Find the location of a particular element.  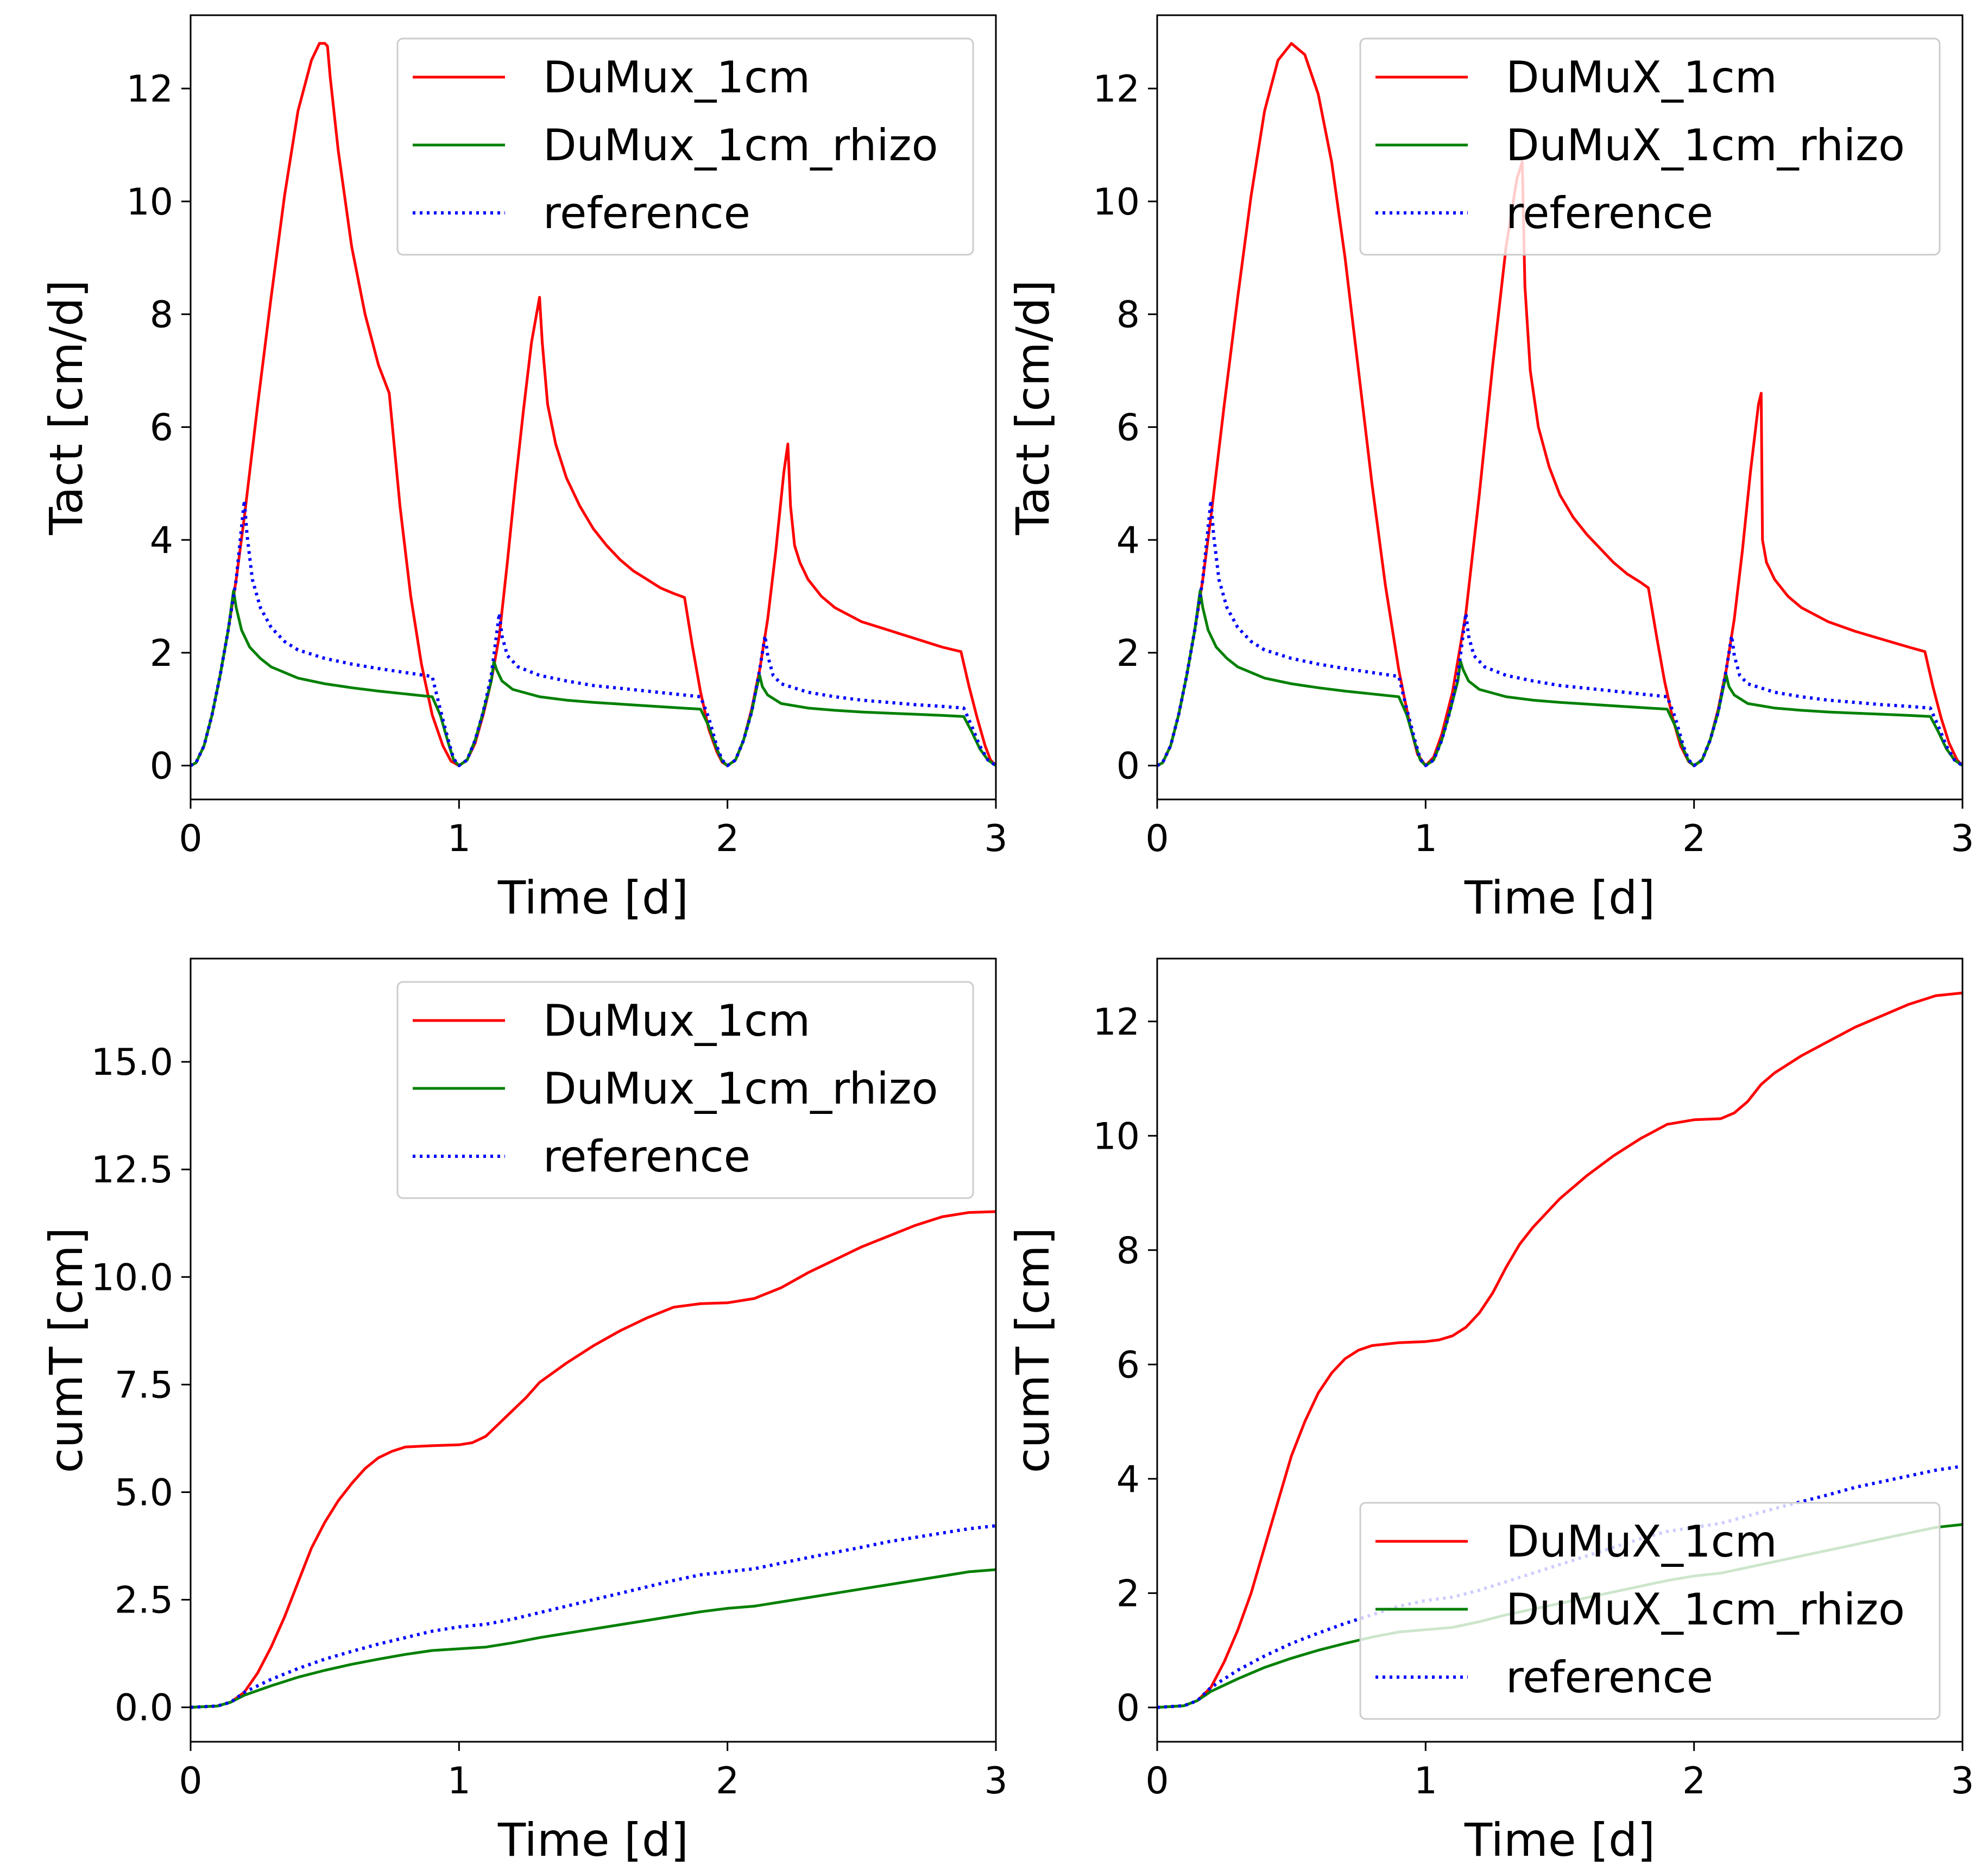

y-tick-label: 7.5 is located at coordinates (144, 1386).